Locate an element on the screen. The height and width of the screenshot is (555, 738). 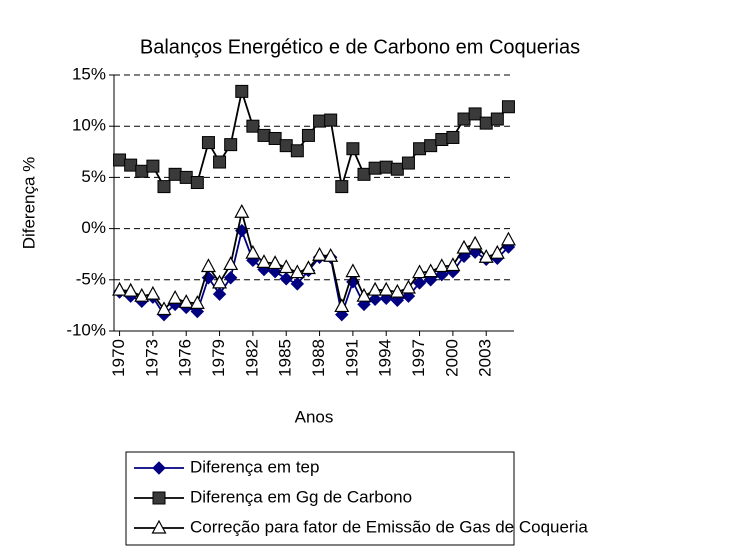
x-tick-label: 1994 is located at coordinates (385, 358).